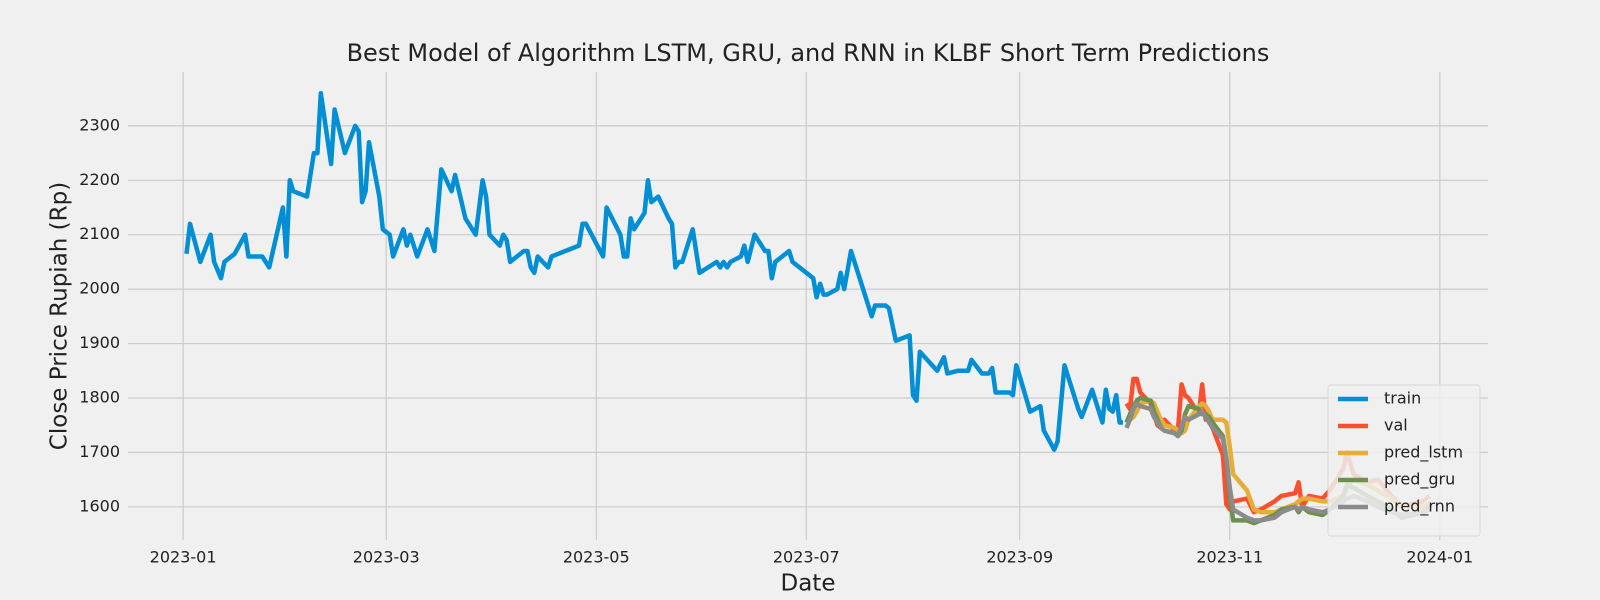  What do you see at coordinates (1229, 557) in the screenshot?
I see `x-tick-label: 2023-11` at bounding box center [1229, 557].